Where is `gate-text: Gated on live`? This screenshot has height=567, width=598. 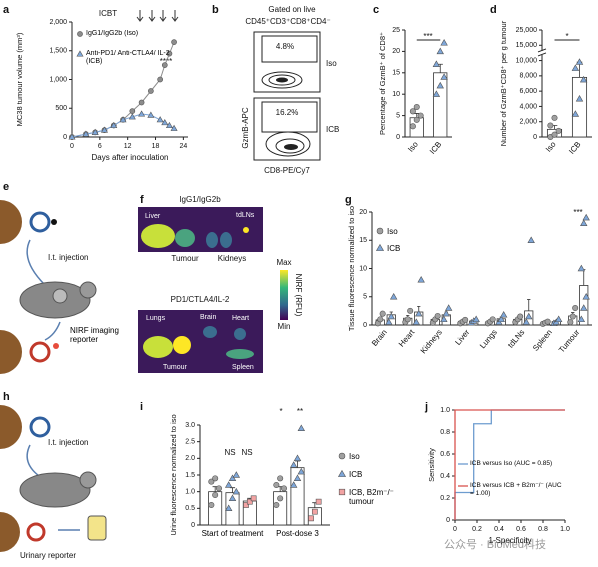 gate-text: Gated on live is located at coordinates (292, 9).